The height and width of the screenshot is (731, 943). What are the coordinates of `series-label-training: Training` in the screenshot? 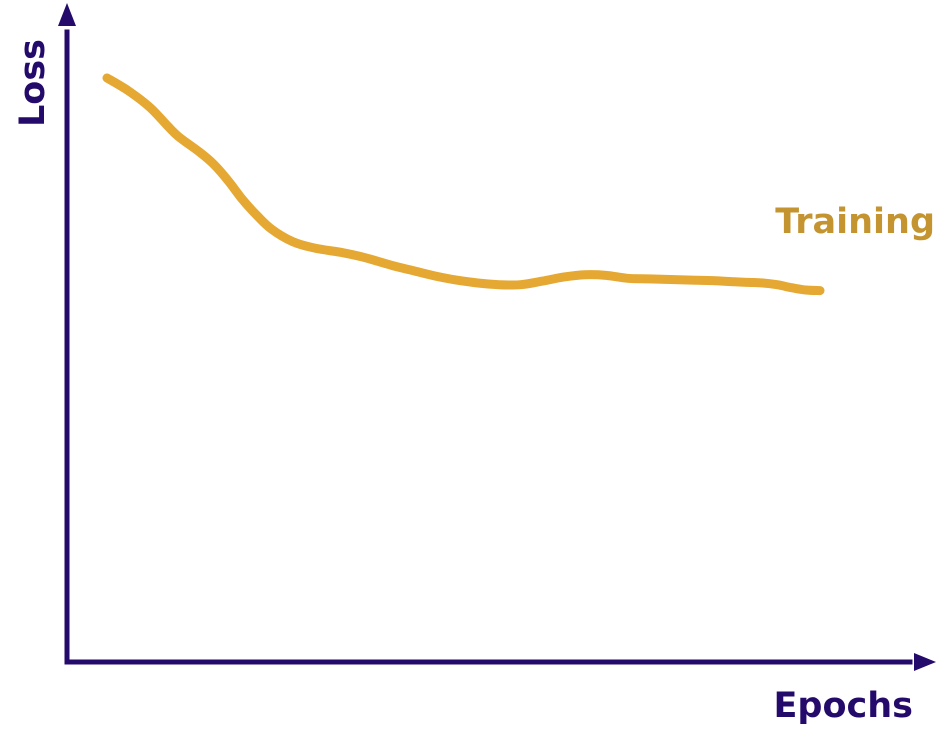 It's located at (855, 222).